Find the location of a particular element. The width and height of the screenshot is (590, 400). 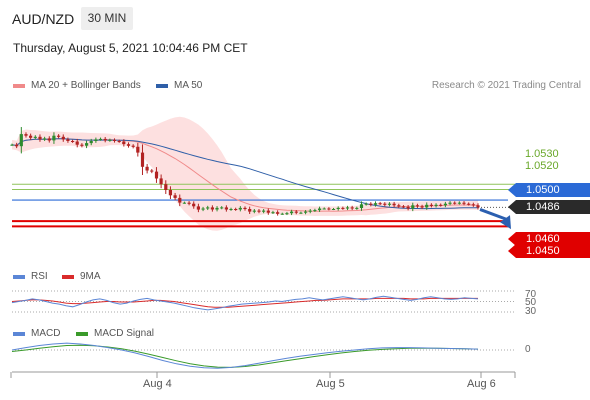

x-tick-aug6: Aug 6 is located at coordinates (481, 384).